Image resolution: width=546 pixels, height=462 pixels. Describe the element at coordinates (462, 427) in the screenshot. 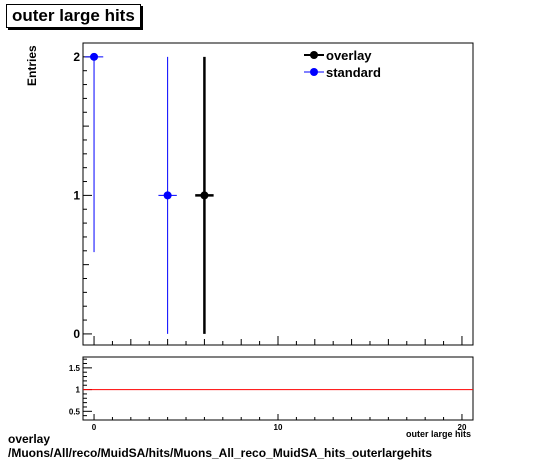

I see `ratio-x-tick-label: 20` at that location.